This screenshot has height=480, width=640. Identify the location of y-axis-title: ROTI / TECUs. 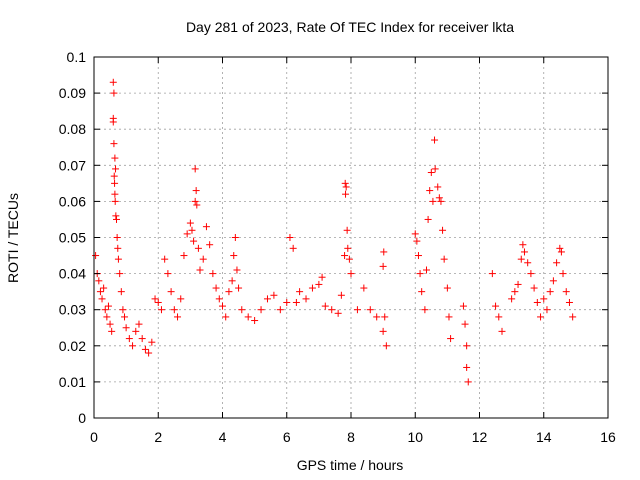
(13, 238).